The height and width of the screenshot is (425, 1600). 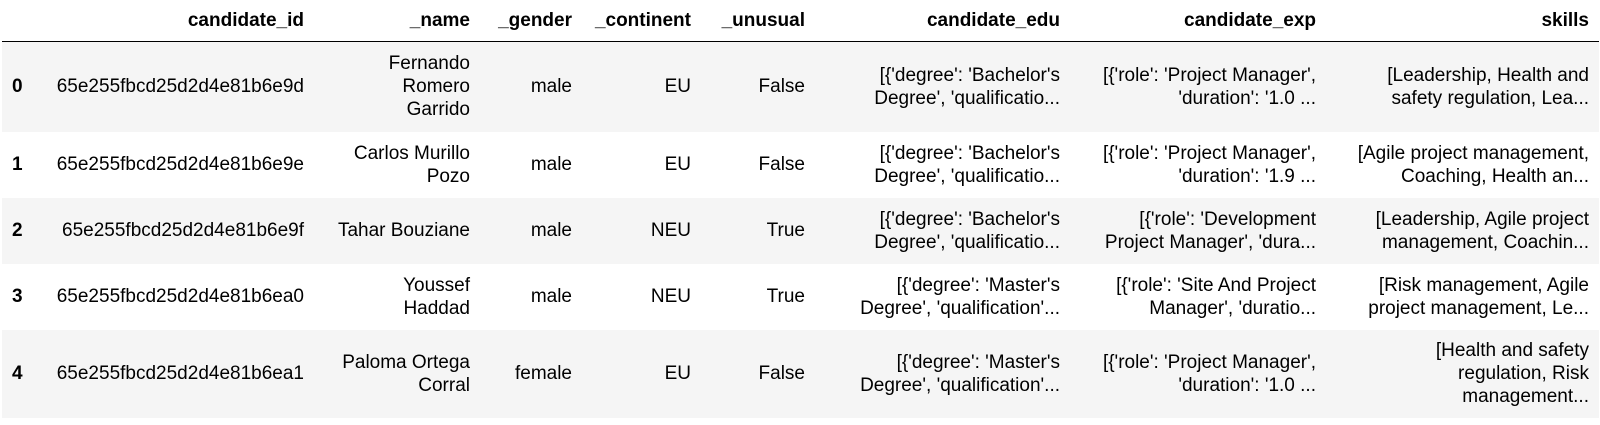 I want to click on column-header-candidate-exp: candidate_exp, so click(x=1198, y=21).